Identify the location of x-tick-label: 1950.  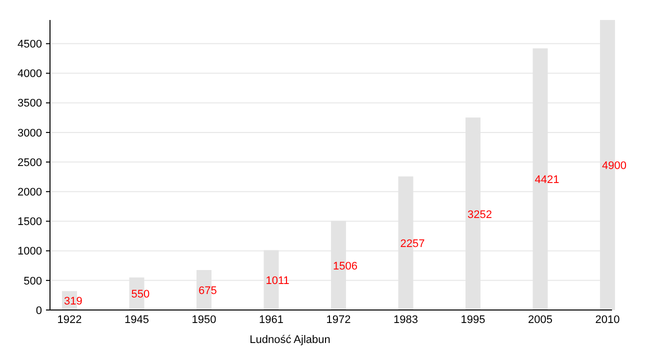
(204, 320).